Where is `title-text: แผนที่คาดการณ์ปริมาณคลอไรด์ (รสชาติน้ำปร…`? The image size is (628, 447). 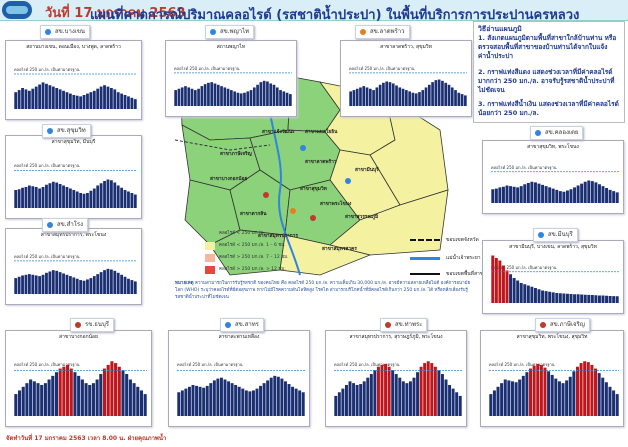 title-text: แผนที่คาดการณ์ปริมาณคลอไรด์ (รสชาติน้ำปร… is located at coordinates (335, 15).